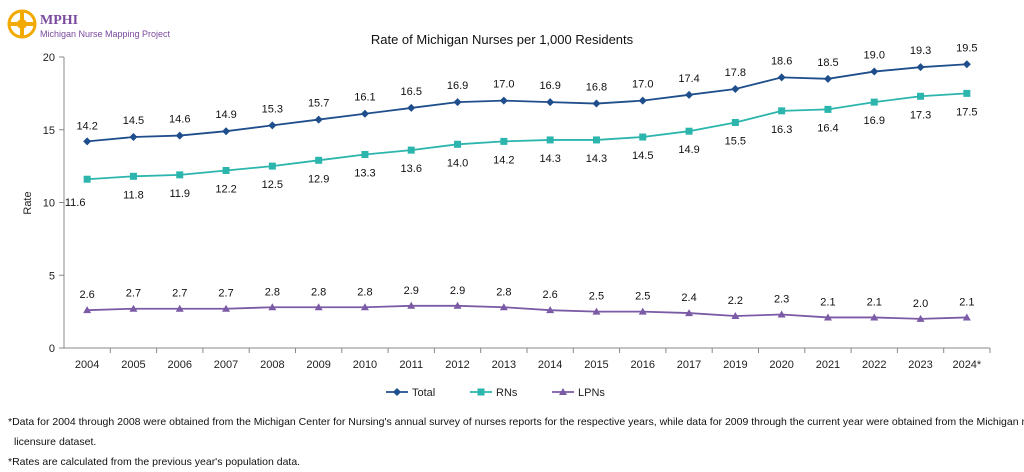 This screenshot has height=472, width=1024. I want to click on data-label-lpns: 2.7, so click(133, 294).